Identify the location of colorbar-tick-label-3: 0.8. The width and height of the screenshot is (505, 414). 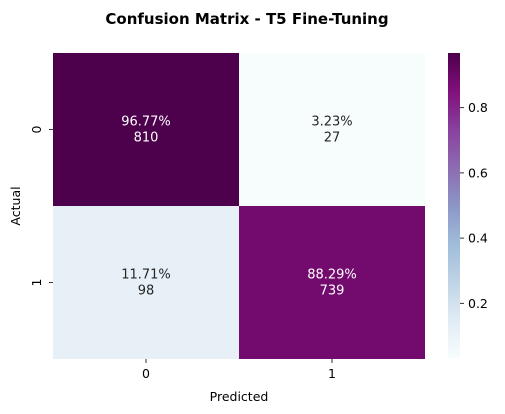
(478, 107).